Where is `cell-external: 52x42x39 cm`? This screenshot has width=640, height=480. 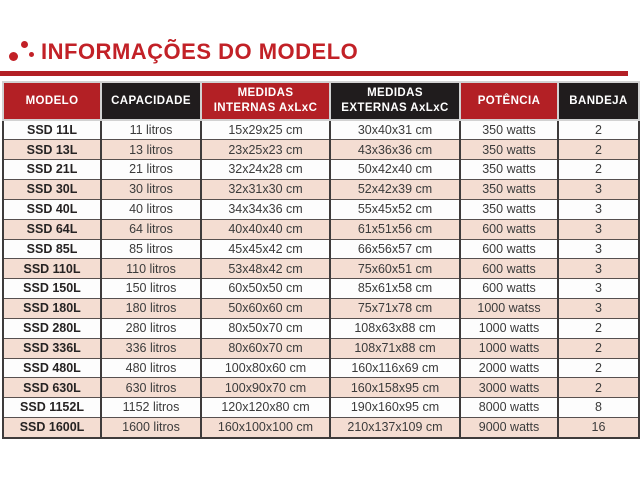
cell-external: 52x42x39 cm is located at coordinates (395, 189).